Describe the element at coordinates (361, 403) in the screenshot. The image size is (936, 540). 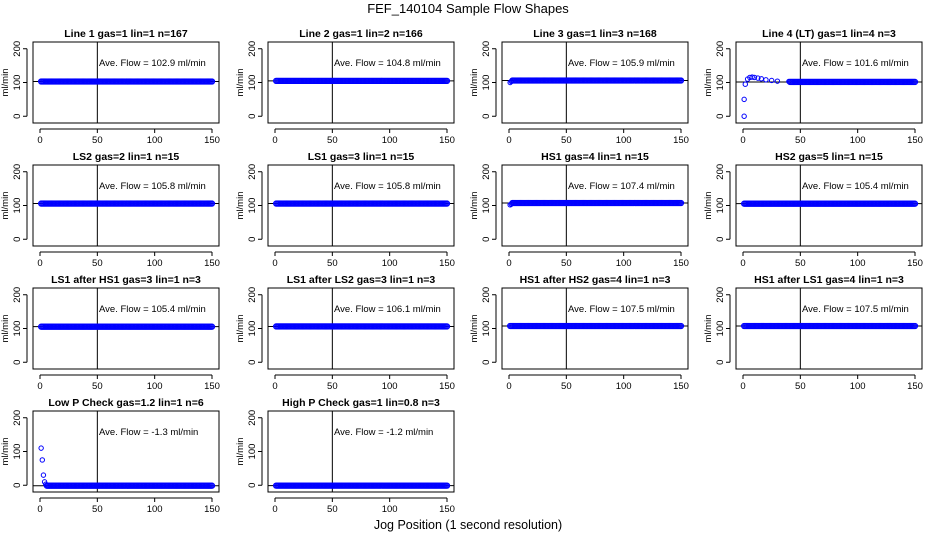
I see `panel-title: High P Check gas=1 lin=0.8 n=3` at that location.